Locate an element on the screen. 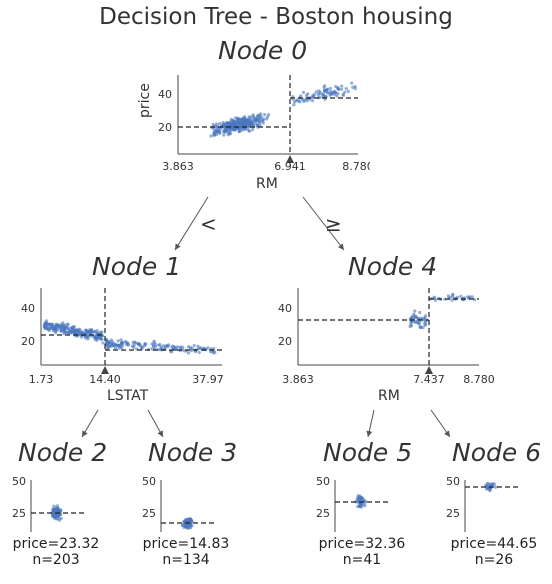 This screenshot has height=584, width=552. node-1-xtick-max: 37.97 is located at coordinates (208, 379).